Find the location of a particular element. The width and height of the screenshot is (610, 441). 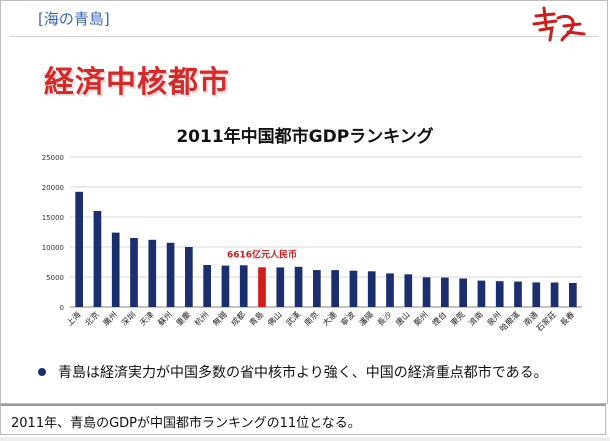

x-tick-label: 蘇州 is located at coordinates (165, 318).